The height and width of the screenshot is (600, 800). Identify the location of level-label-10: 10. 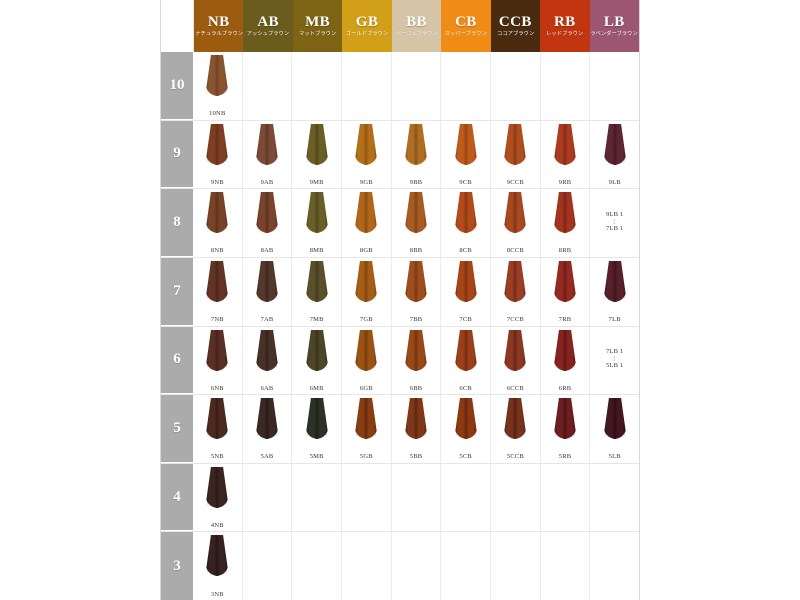
(177, 86).